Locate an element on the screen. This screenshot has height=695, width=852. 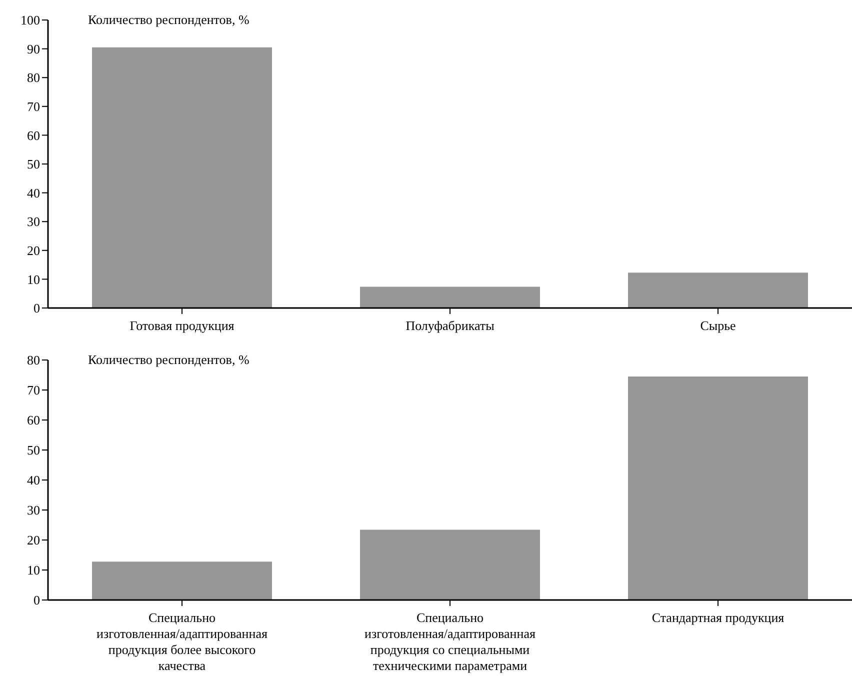
y-tick-label: 100 is located at coordinates (30, 20).